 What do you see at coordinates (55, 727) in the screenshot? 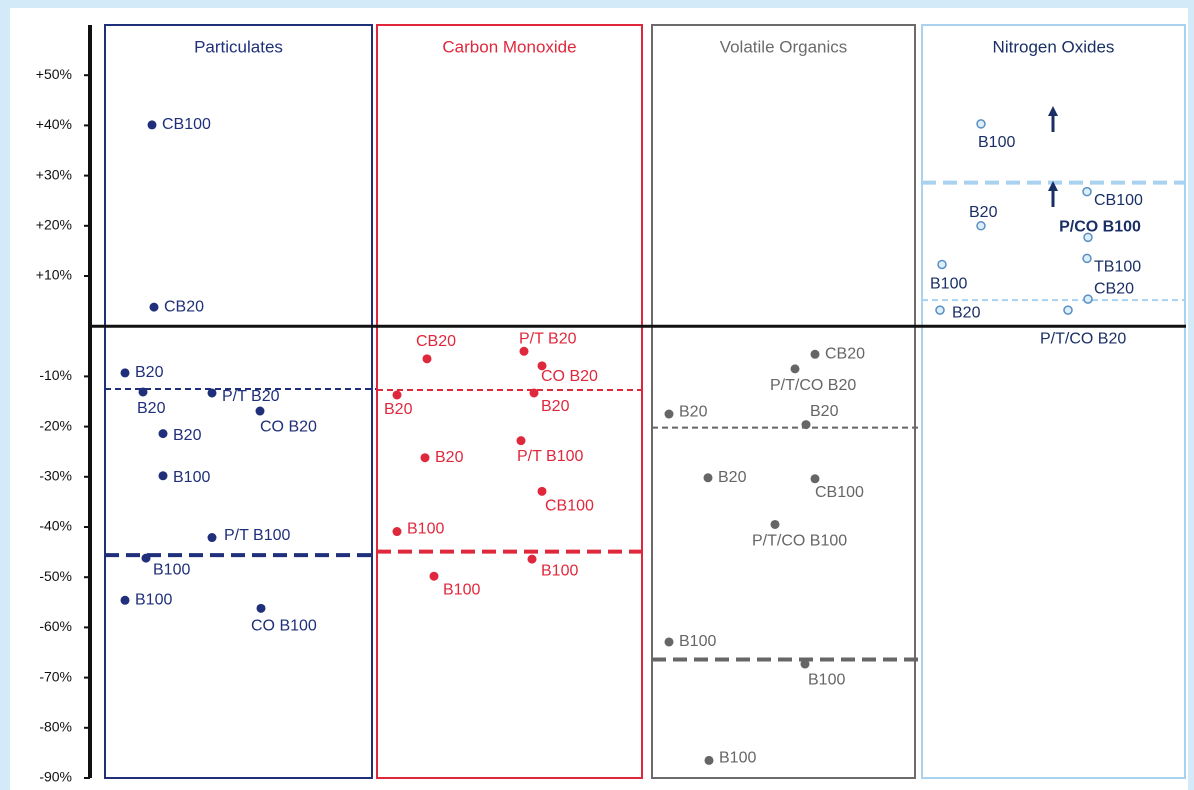
I see `y-tick-label: -80%` at bounding box center [55, 727].